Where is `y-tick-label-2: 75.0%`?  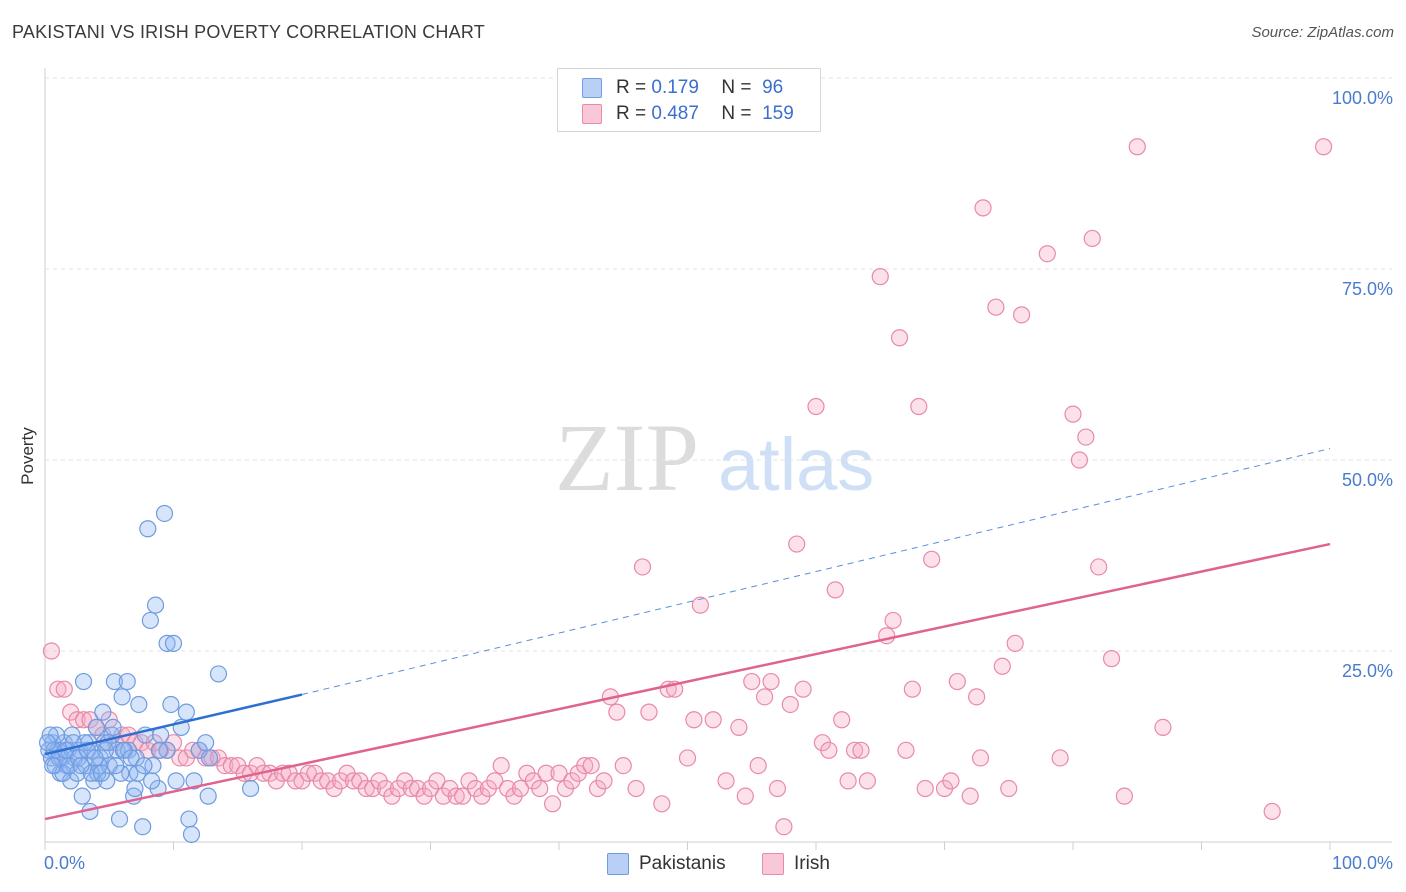
y-tick-label-2: 75.0% is located at coordinates (1367, 289).